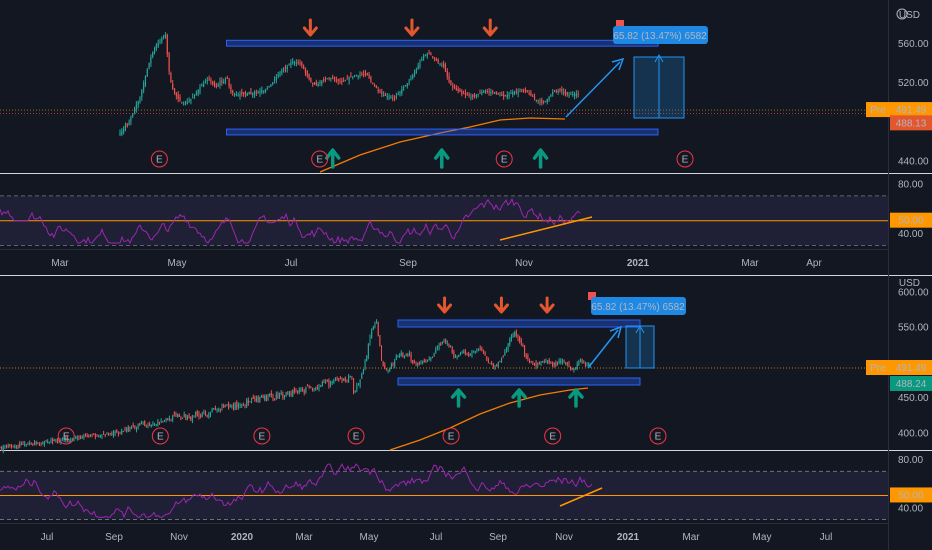  Describe the element at coordinates (296, 490) in the screenshot. I see `rsi-line` at that location.